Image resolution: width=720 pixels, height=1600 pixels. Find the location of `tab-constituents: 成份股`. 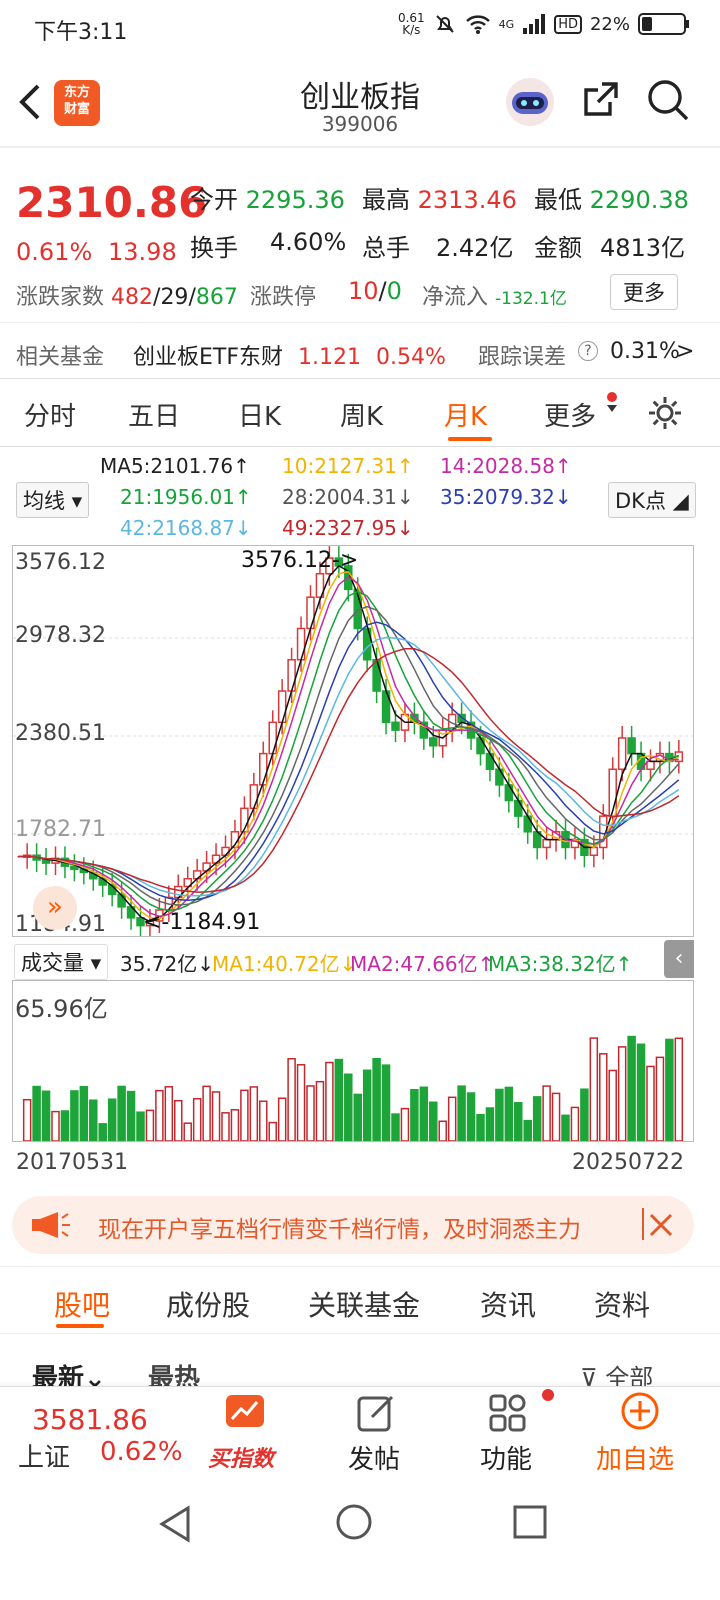

tab-constituents: 成份股 is located at coordinates (208, 1305).